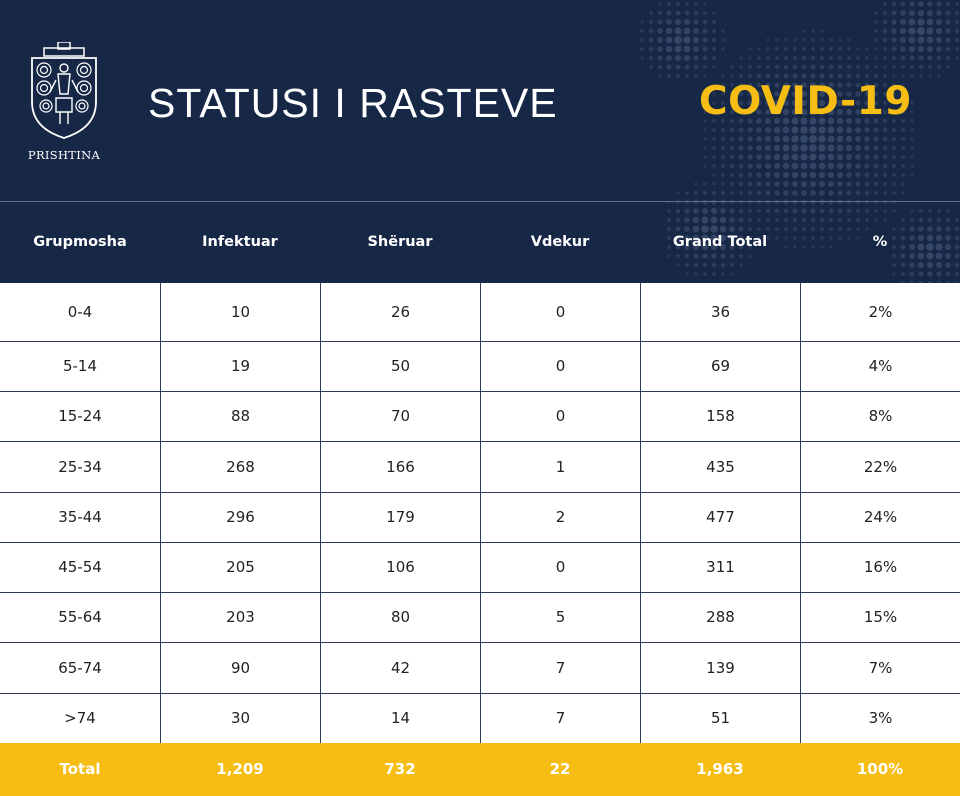 This screenshot has height=796, width=960. Describe the element at coordinates (480, 201) in the screenshot. I see `header-divider` at that location.